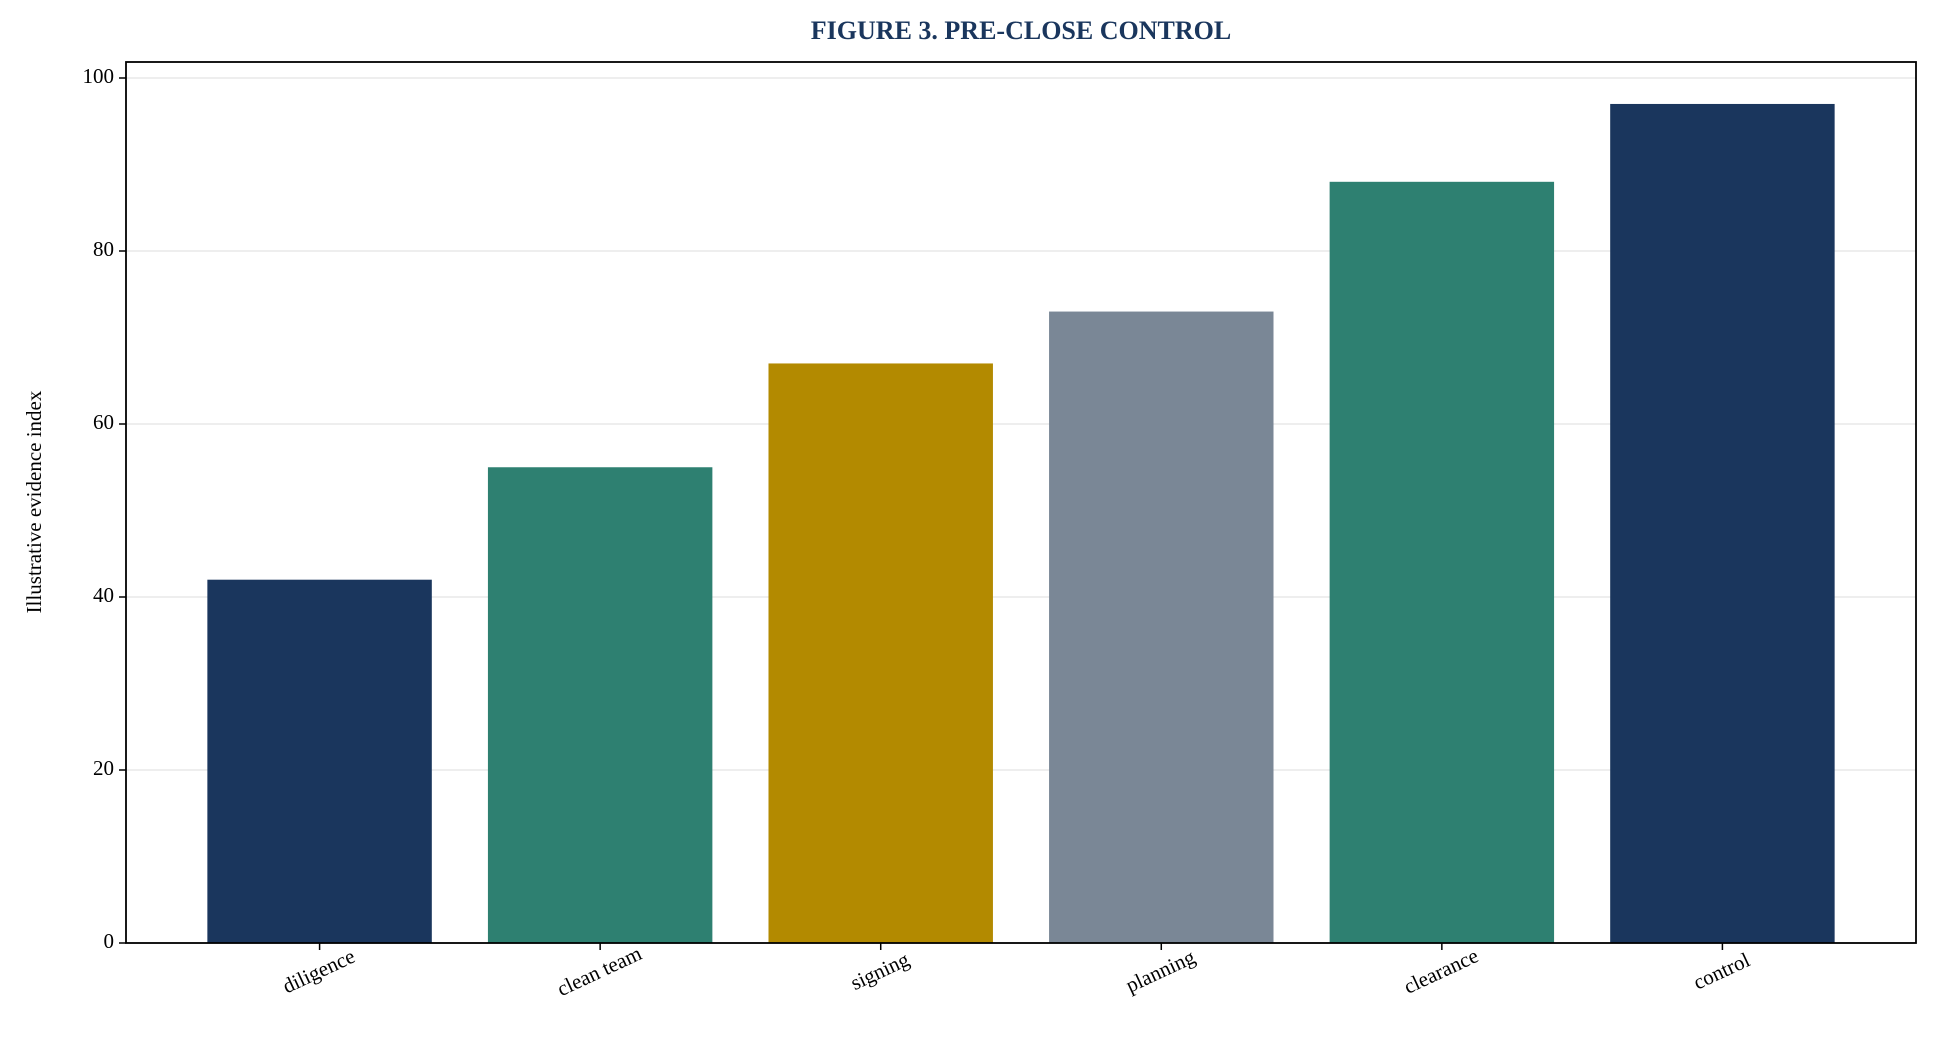 The image size is (1938, 1056). Describe the element at coordinates (1160, 970) in the screenshot. I see `x-tick-label: planning` at that location.